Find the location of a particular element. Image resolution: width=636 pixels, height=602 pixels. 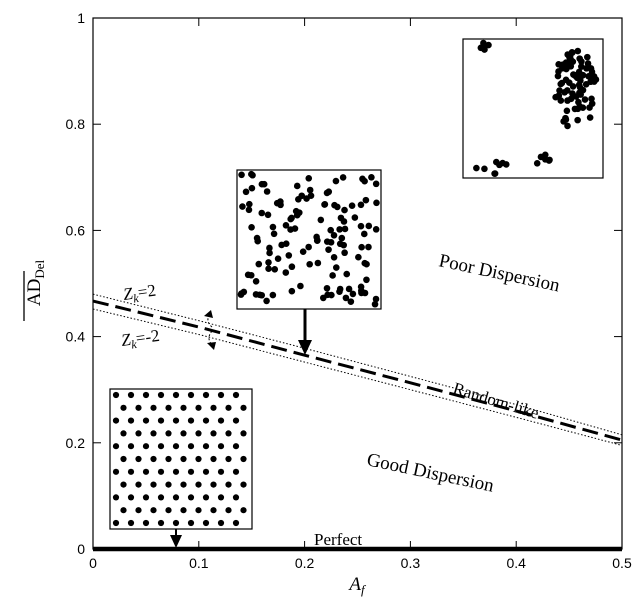

y-axis-title-sub: Del is located at coordinates (39, 269).